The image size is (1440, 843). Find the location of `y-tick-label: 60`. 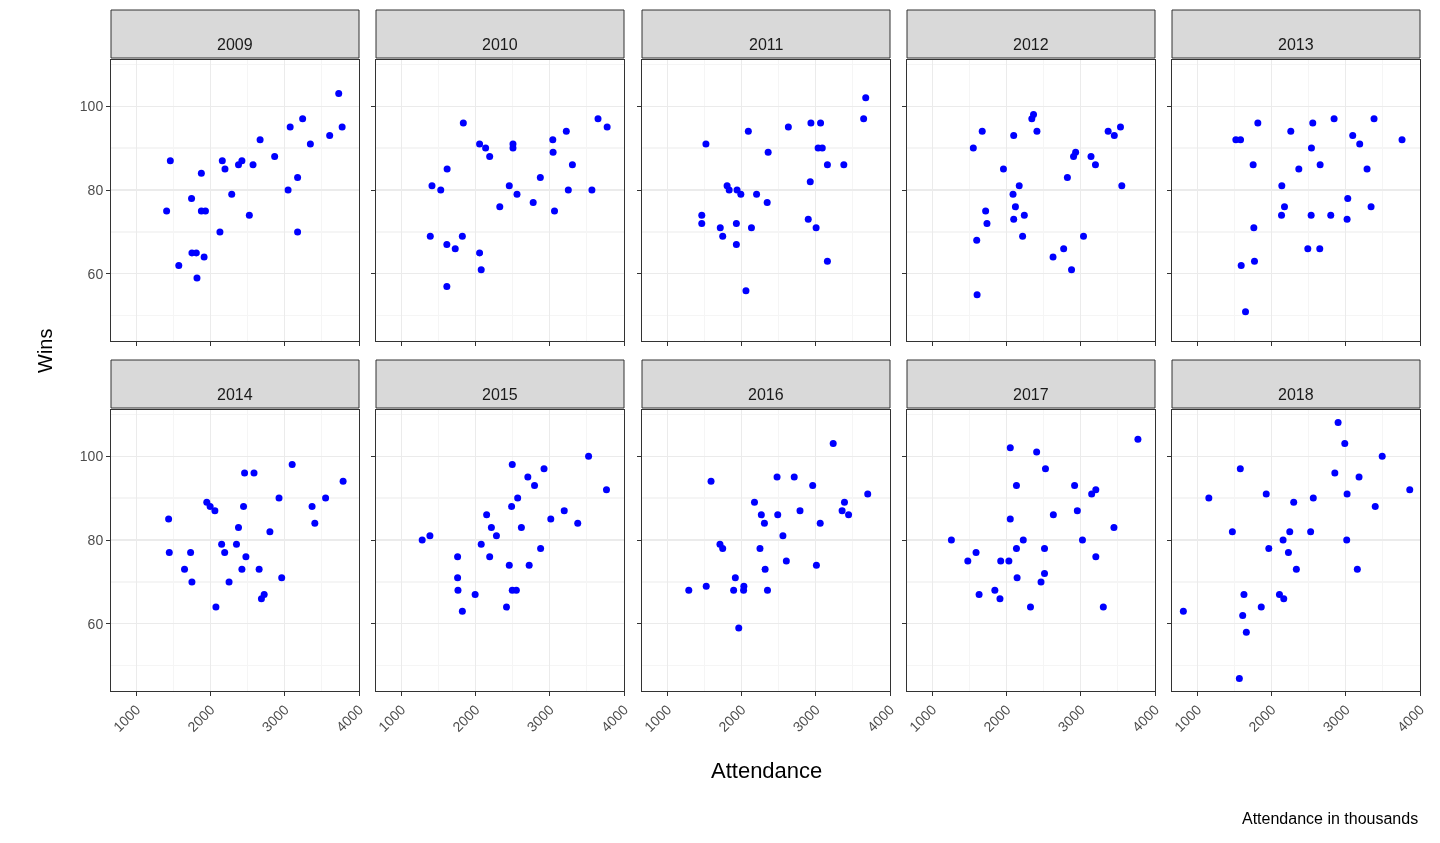

y-tick-label: 60 is located at coordinates (95, 273).